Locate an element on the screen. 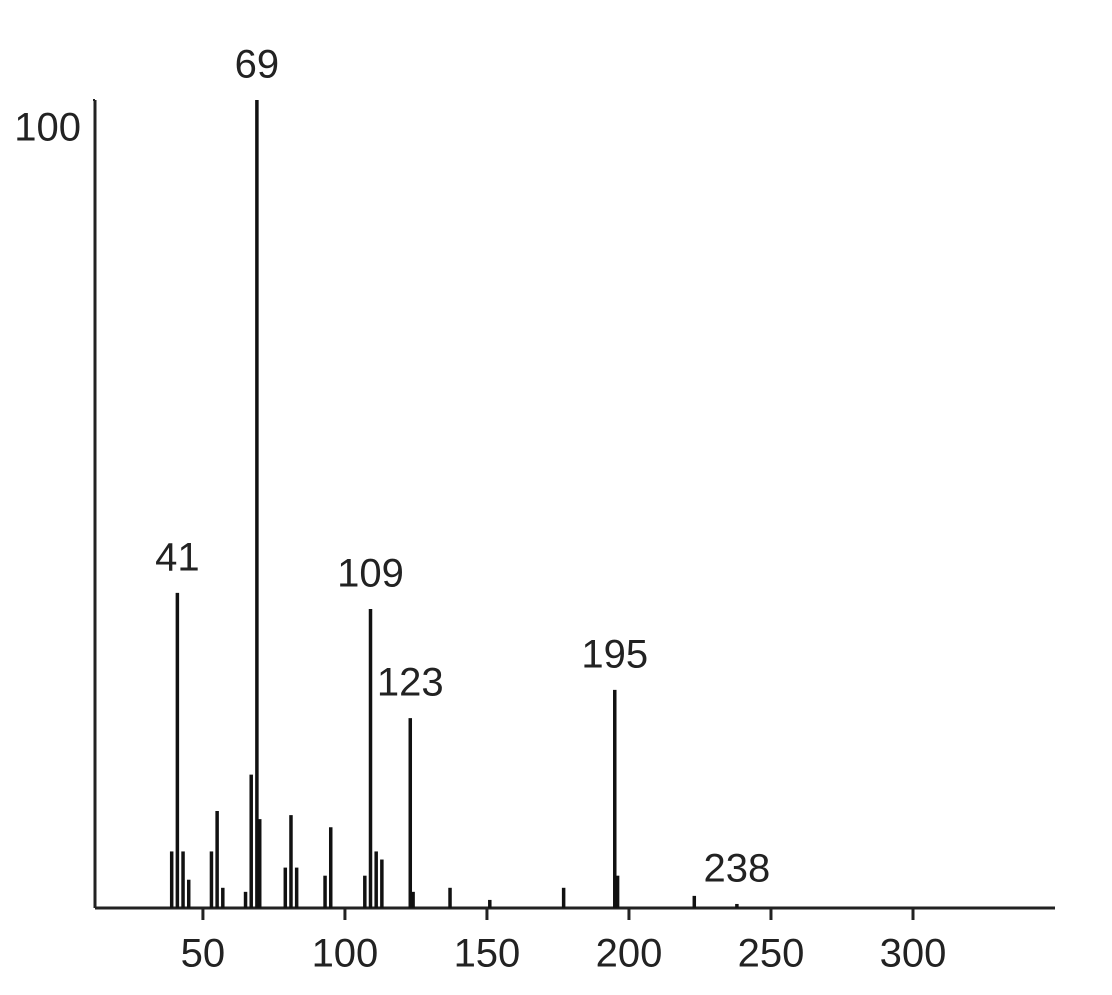 This screenshot has width=1112, height=995. peak-label: 123 is located at coordinates (410, 683).